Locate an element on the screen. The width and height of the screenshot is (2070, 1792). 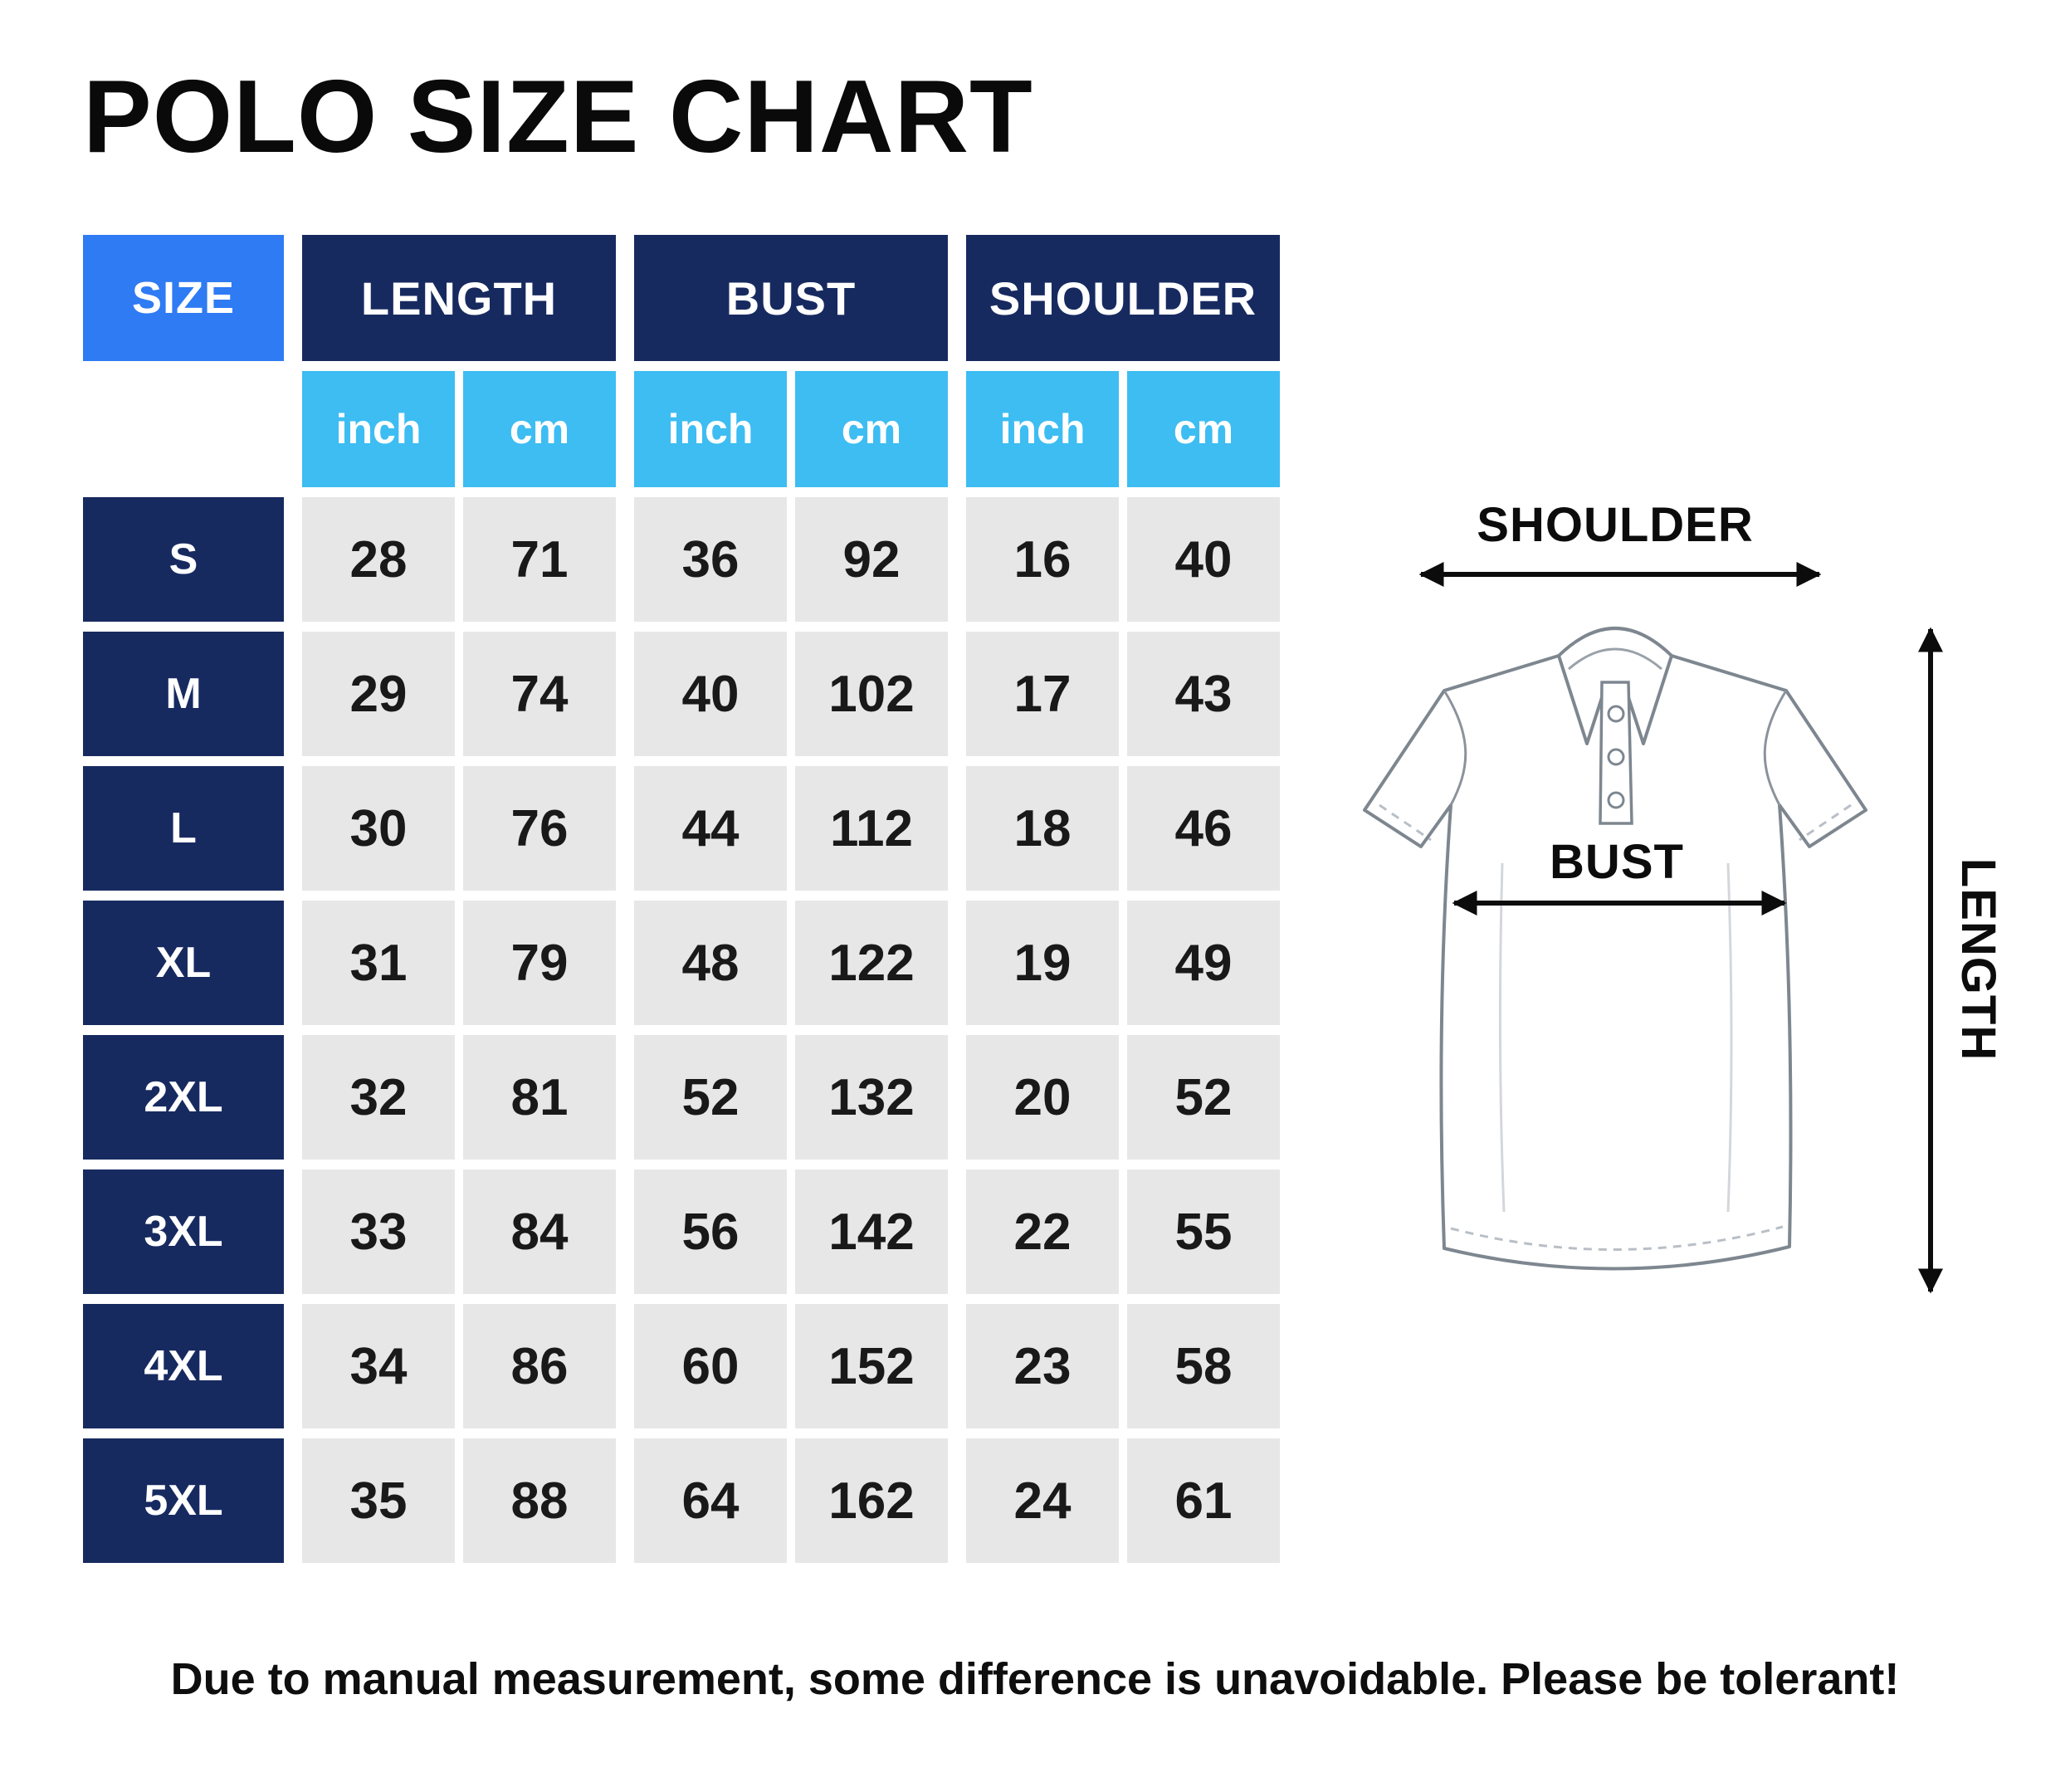
size-row-label: 5XL is located at coordinates (183, 1501).